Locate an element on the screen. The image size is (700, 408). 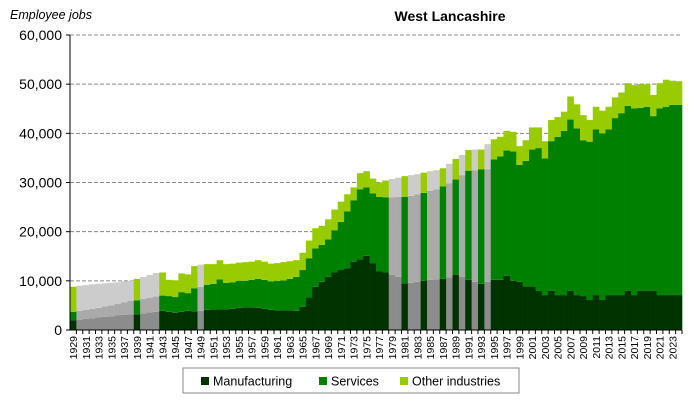
bar-manufacturing-2021 is located at coordinates (660, 312).